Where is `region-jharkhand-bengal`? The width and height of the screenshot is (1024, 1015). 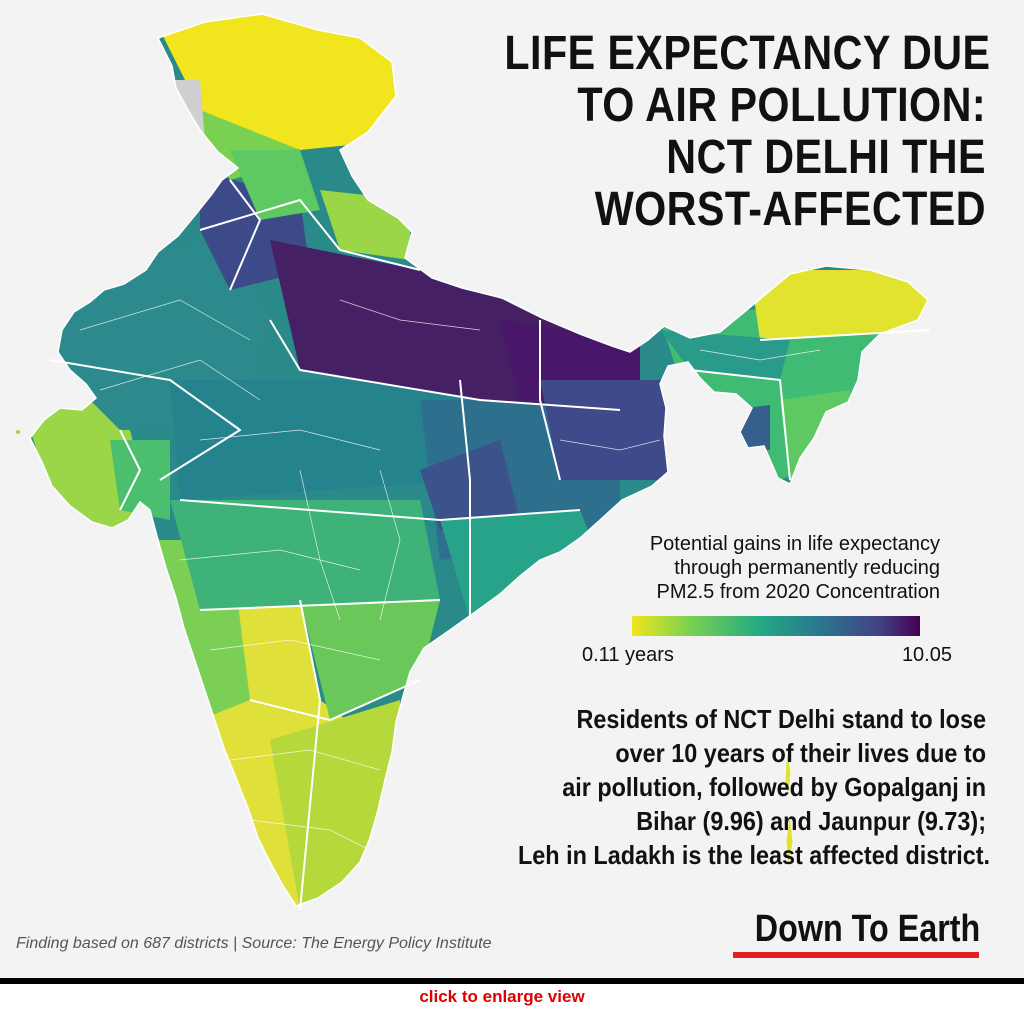 region-jharkhand-bengal is located at coordinates (605, 430).